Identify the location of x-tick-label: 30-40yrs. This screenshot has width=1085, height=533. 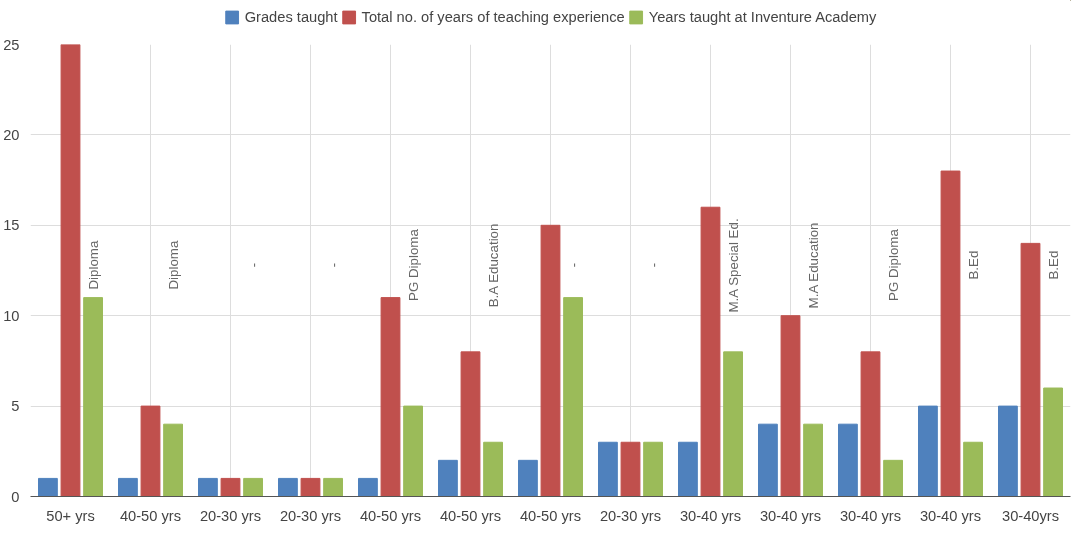
(1030, 515).